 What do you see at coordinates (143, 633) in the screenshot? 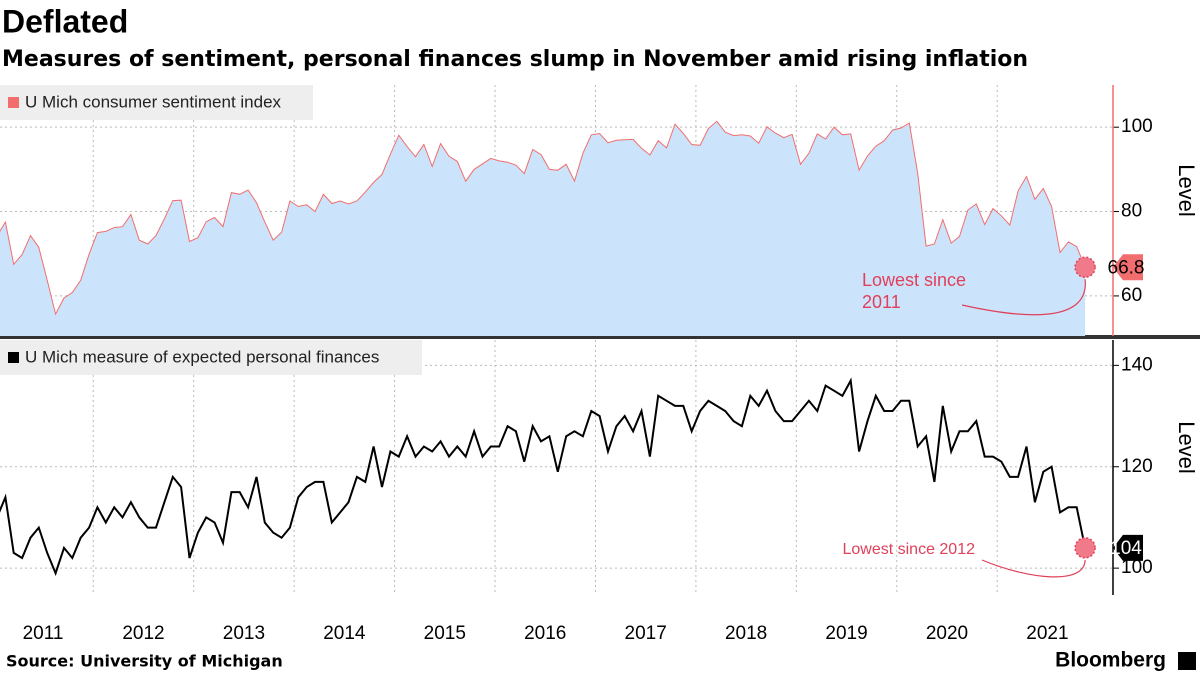
I see `x-tick-label: 2012` at bounding box center [143, 633].